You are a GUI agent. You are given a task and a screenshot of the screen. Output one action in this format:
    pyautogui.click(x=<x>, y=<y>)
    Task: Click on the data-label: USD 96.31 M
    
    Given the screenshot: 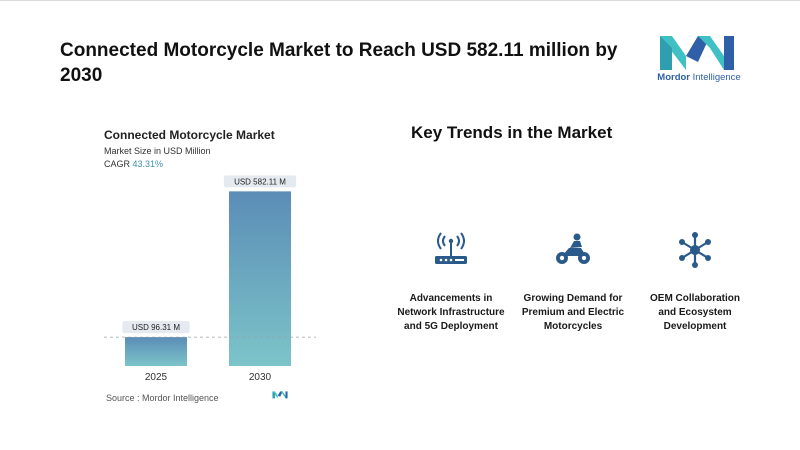 What is the action you would take?
    pyautogui.click(x=156, y=327)
    